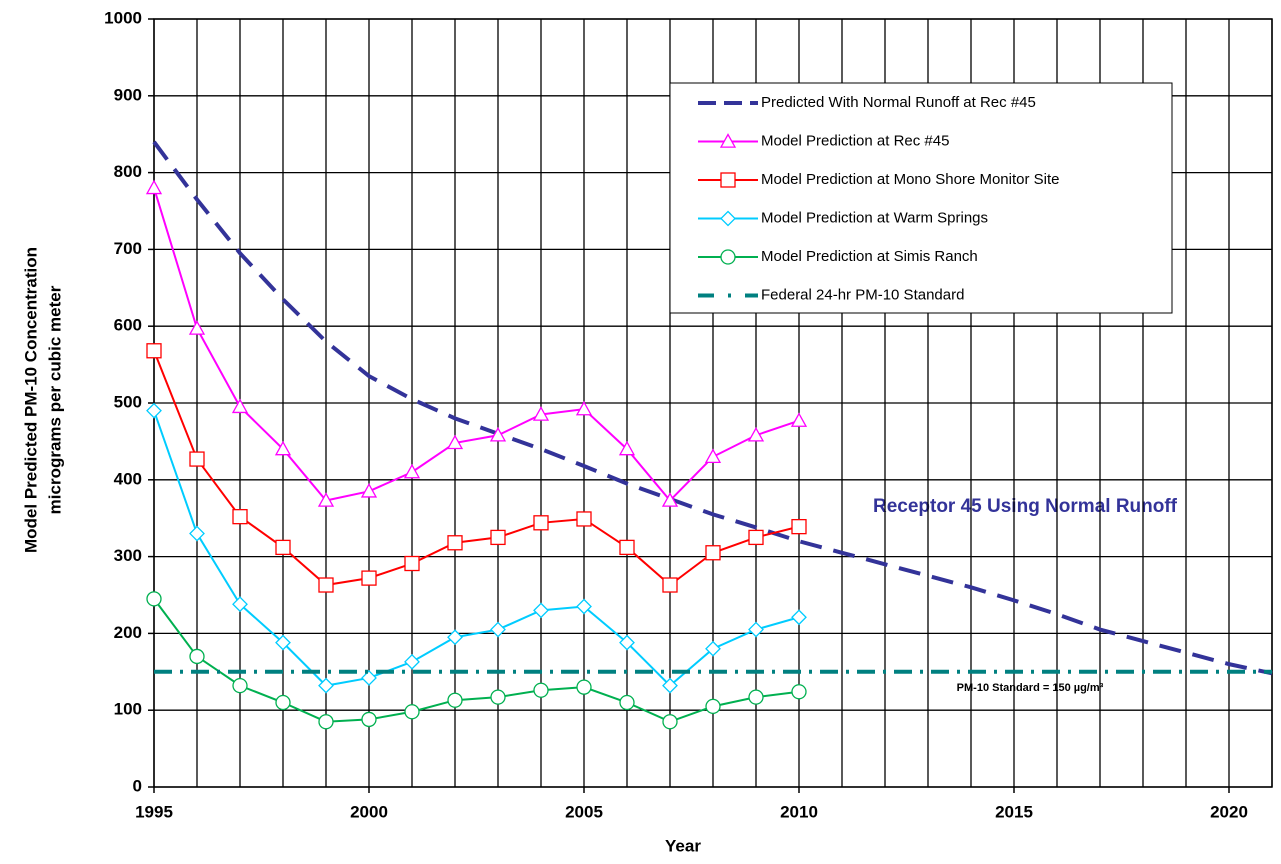  What do you see at coordinates (30, 400) in the screenshot?
I see `y-axis-label: Model Predicted PM-10 Concentration` at bounding box center [30, 400].